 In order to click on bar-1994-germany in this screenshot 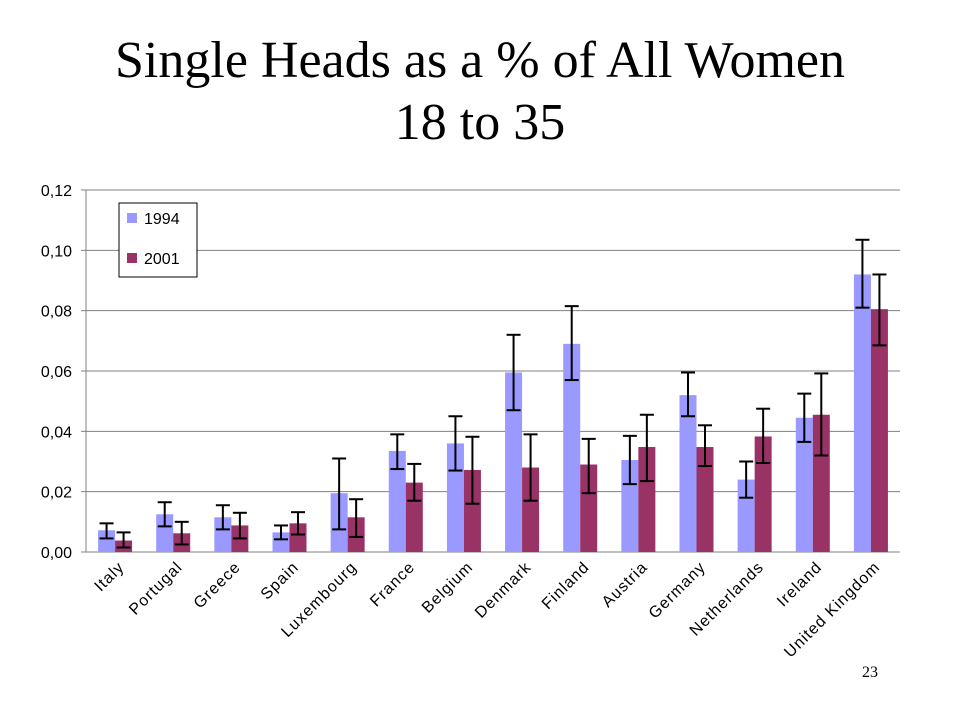, I will do `click(688, 473)`.